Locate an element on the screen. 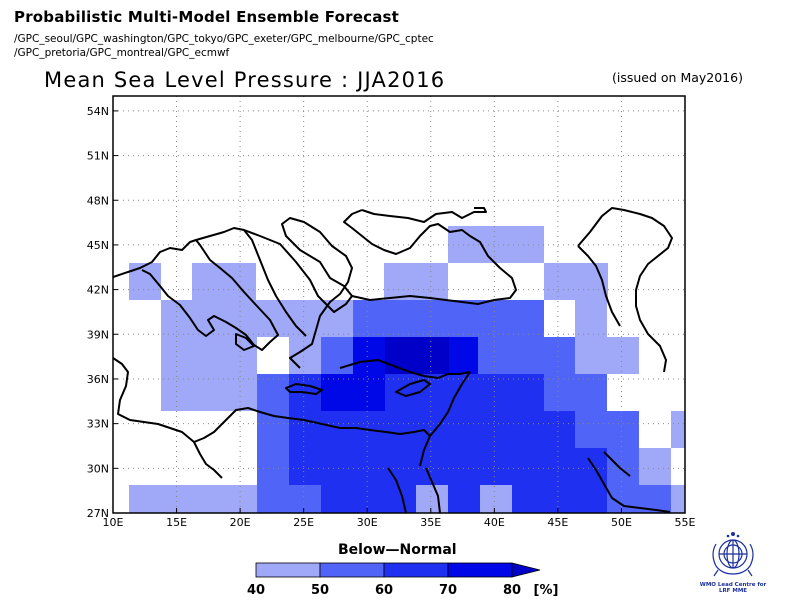  logo-text-line-1: WMO Lead Centre for is located at coordinates (733, 585).